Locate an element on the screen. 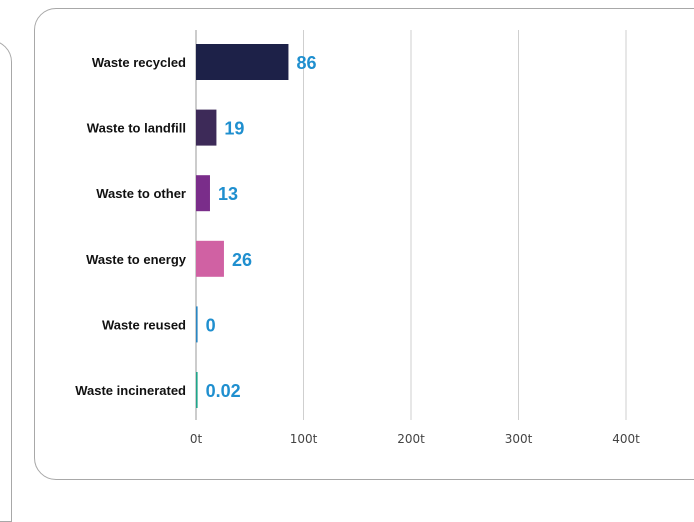  category-label: Waste recycled is located at coordinates (139, 62).